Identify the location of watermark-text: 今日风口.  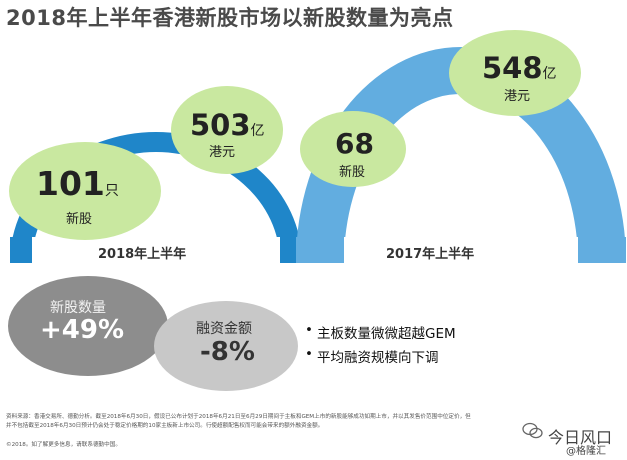
(580, 437).